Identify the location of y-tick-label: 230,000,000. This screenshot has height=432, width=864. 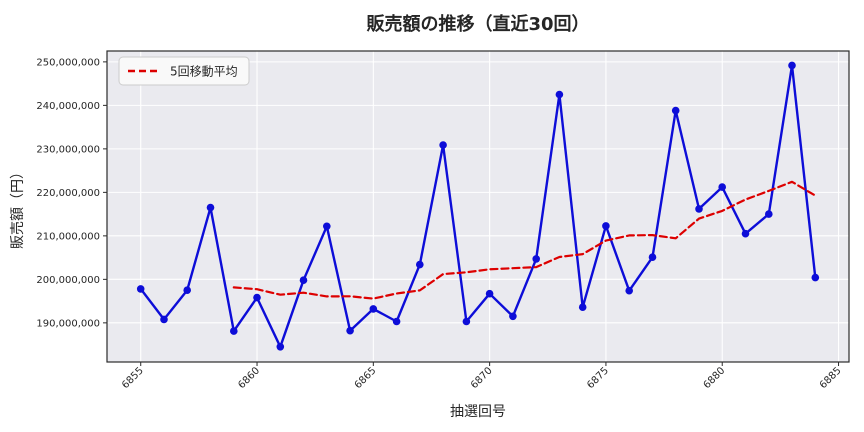
(68, 149).